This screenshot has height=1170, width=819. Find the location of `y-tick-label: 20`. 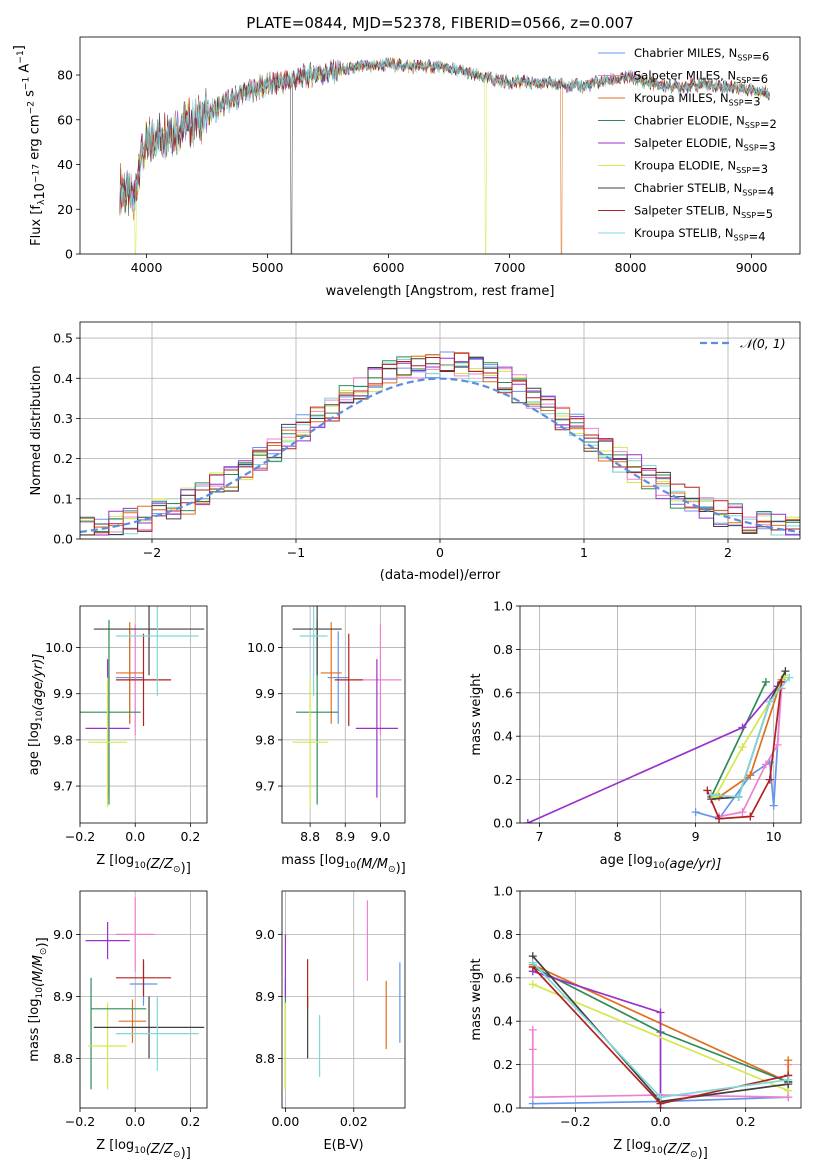

y-tick-label: 20 is located at coordinates (65, 209).